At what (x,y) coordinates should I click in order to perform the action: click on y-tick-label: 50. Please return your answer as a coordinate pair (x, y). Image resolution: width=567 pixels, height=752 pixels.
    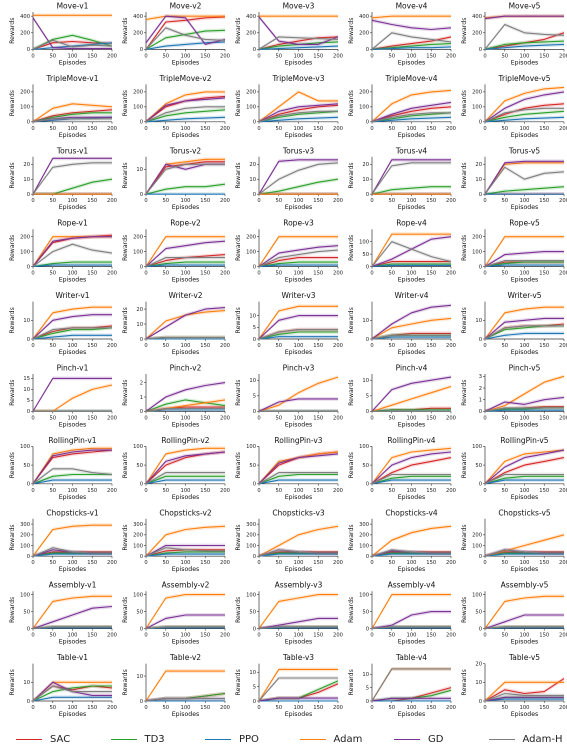
    Looking at the image, I should click on (252, 466).